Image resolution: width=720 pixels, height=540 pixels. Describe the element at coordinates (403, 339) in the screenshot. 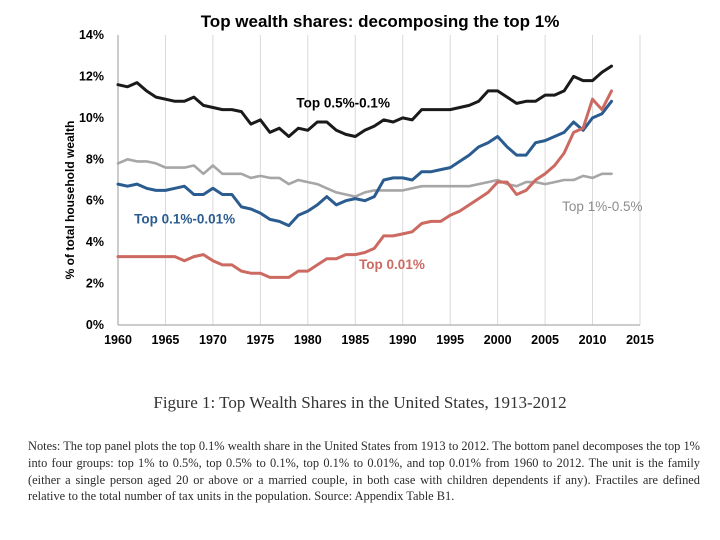

I see `x-tick-label: 1990` at that location.